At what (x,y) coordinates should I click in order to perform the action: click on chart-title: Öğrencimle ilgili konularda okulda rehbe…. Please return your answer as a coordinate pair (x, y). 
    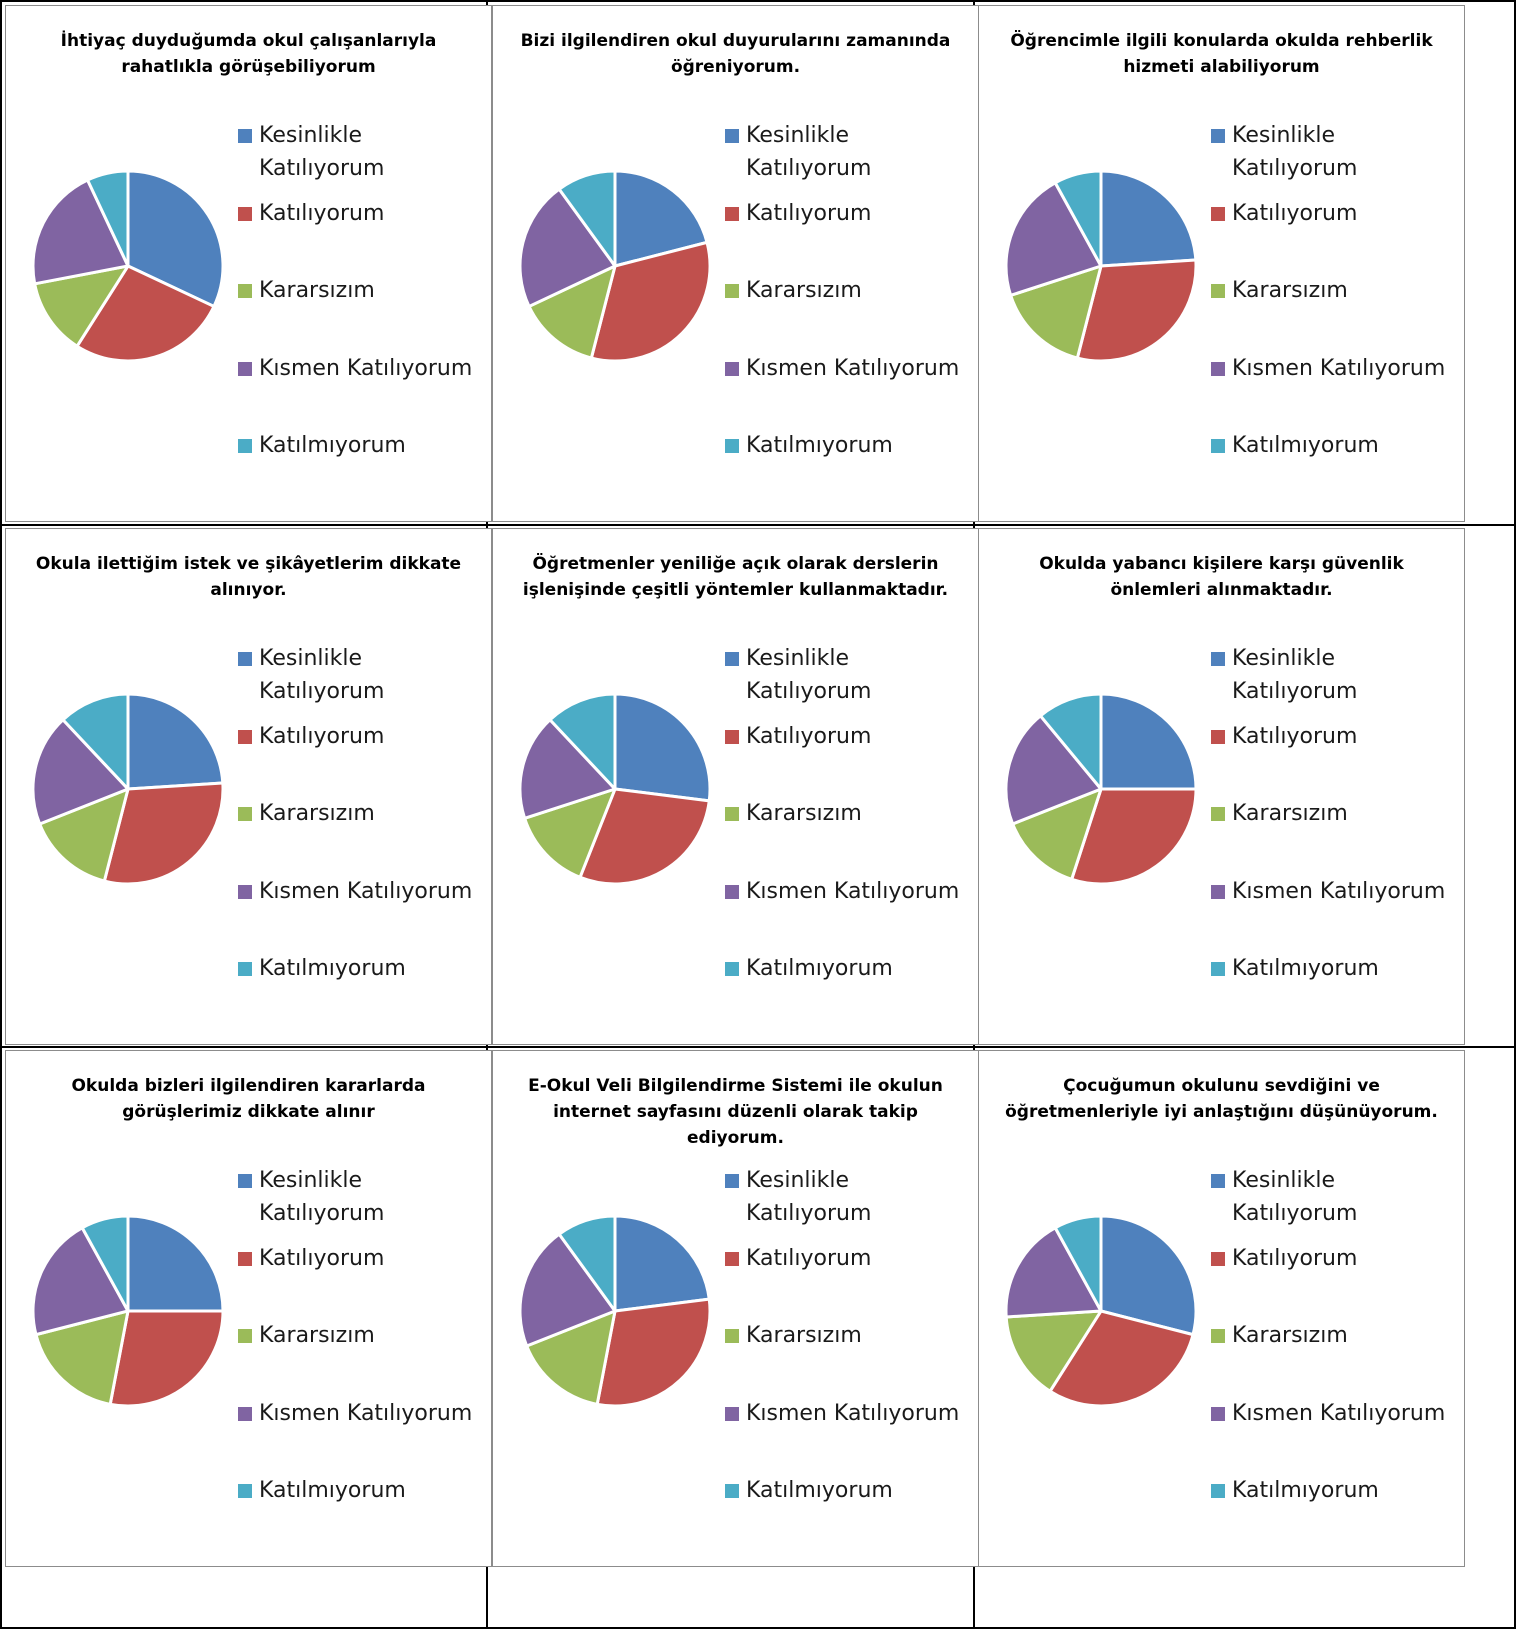
    Looking at the image, I should click on (1221, 54).